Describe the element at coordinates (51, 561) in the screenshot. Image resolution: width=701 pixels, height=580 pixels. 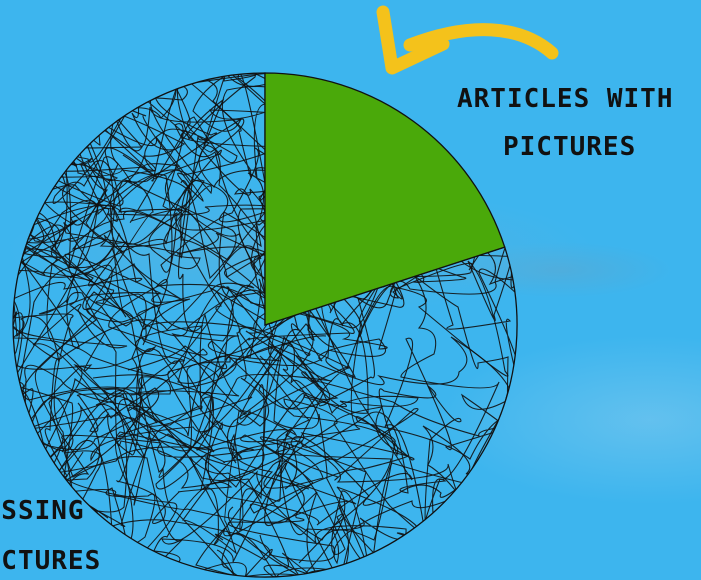
I see `label-missing-pictures-line2: PICTURES` at that location.